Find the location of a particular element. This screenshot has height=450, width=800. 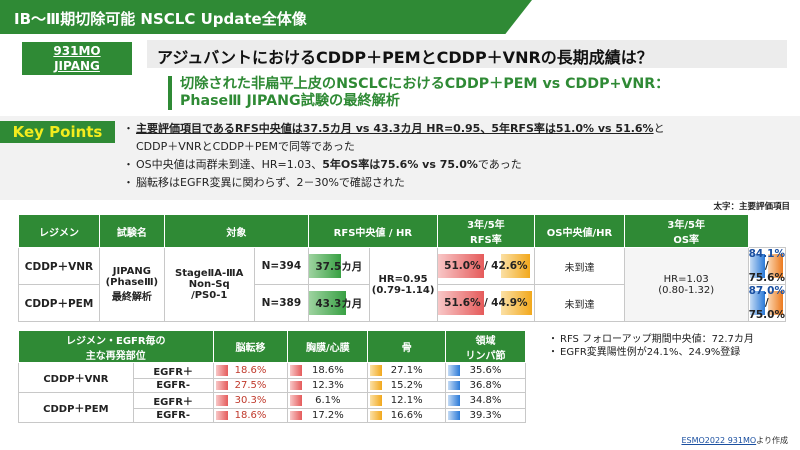

target-ps: /PS0-1 is located at coordinates (209, 295).